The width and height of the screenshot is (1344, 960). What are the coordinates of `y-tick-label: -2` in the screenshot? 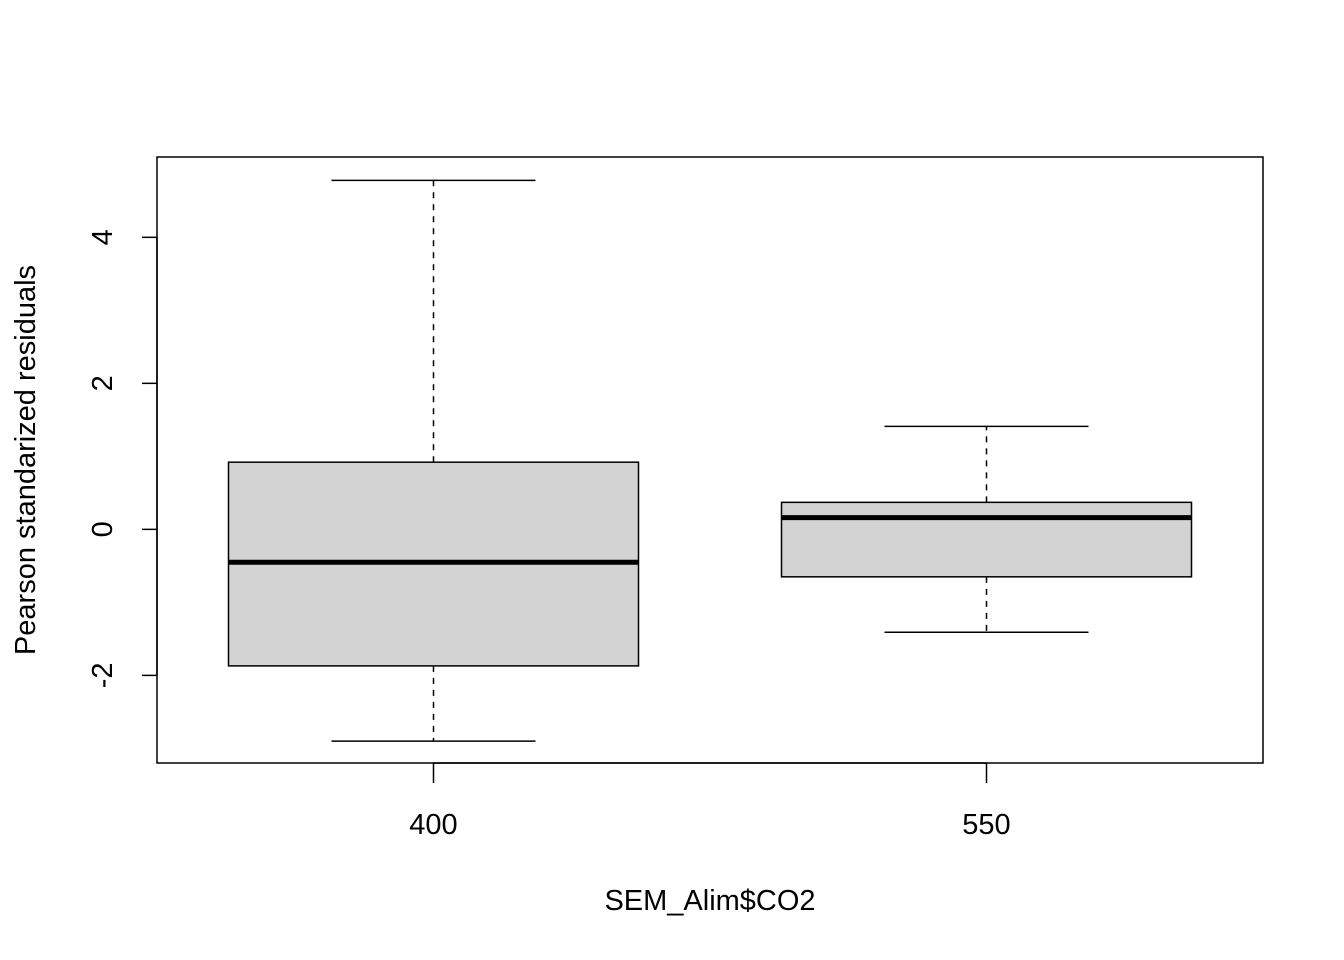 It's located at (103, 675).